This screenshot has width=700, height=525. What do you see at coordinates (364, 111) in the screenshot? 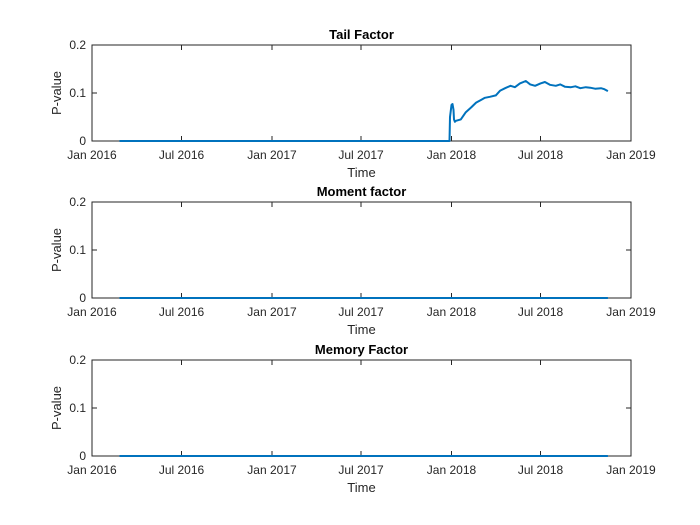
I see `series-line` at bounding box center [364, 111].